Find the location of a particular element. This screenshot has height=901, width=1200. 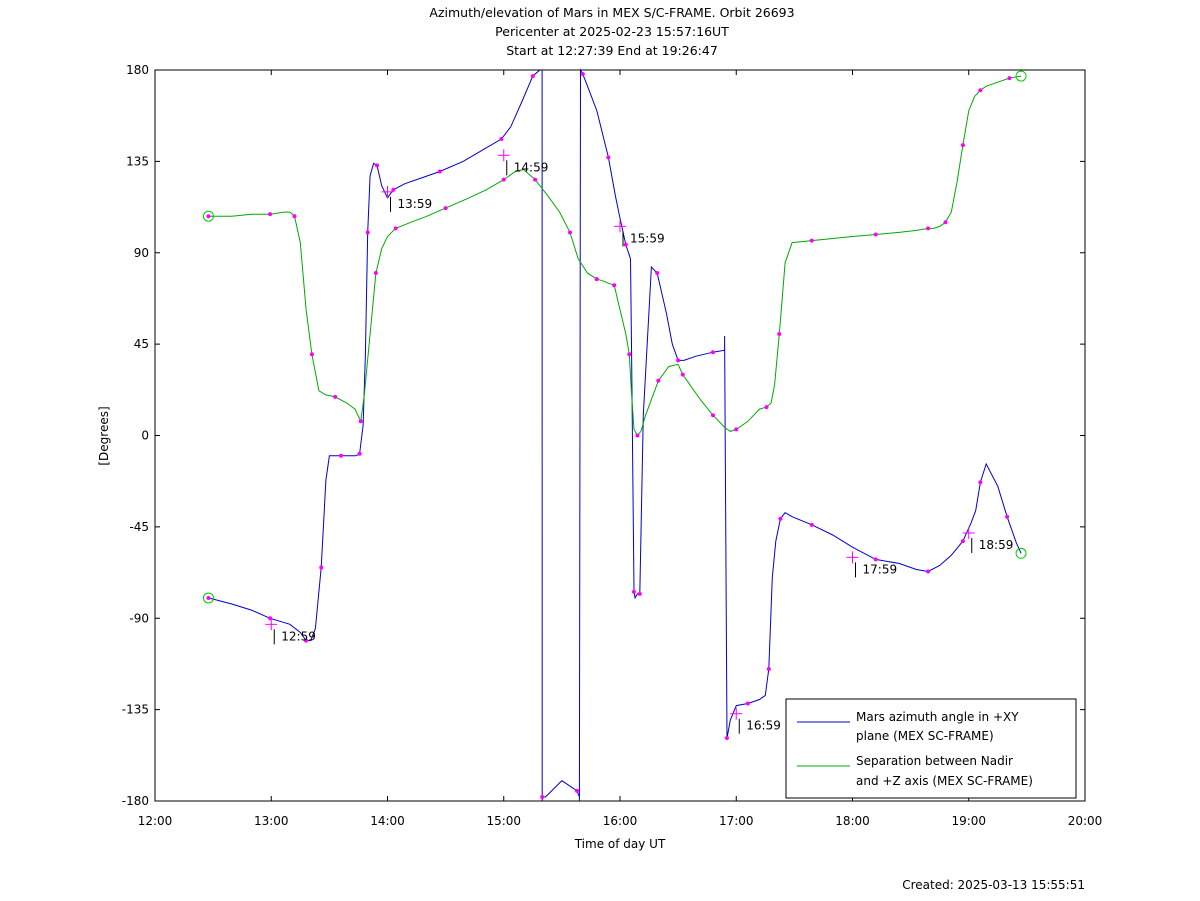

y-tick-label: 0 is located at coordinates (145, 436).